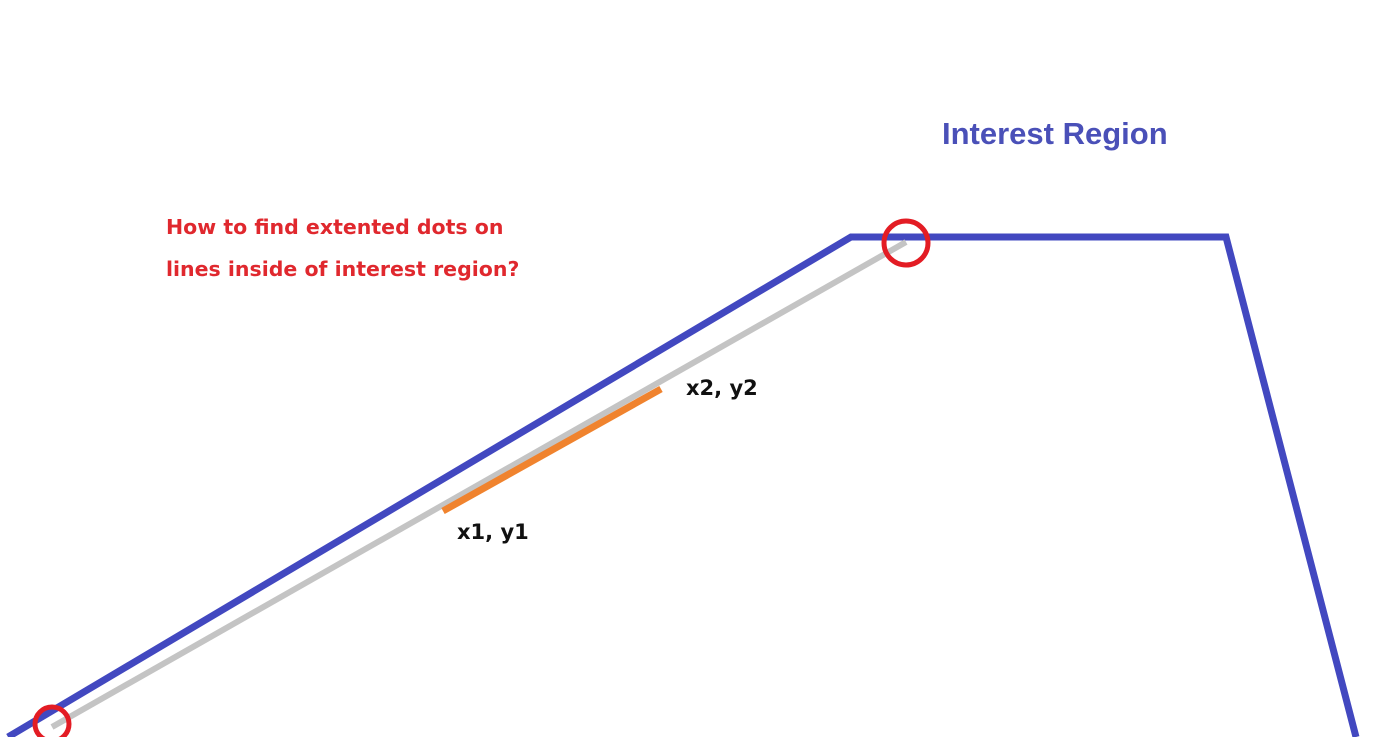  Describe the element at coordinates (722, 388) in the screenshot. I see `point-2-label: x2, y2` at that location.